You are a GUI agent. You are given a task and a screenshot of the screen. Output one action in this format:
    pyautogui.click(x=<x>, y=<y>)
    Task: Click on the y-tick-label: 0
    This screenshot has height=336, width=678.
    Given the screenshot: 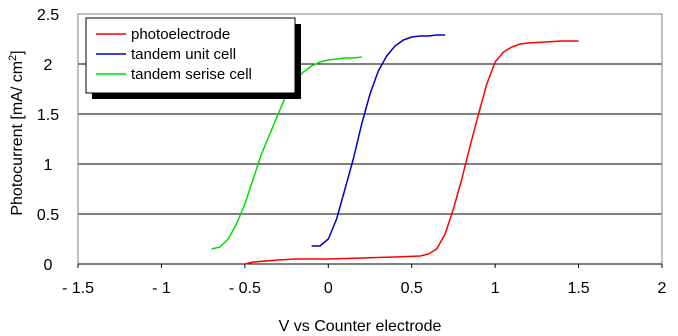 What is the action you would take?
    pyautogui.click(x=48, y=265)
    